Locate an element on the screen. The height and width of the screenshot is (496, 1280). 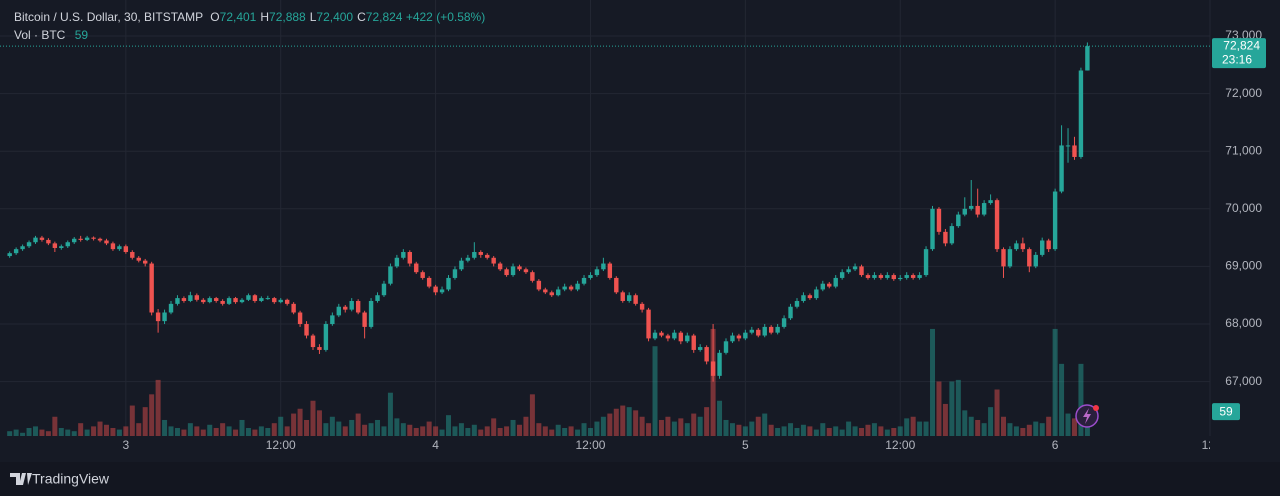
x-tick-label: 6 is located at coordinates (1055, 445).